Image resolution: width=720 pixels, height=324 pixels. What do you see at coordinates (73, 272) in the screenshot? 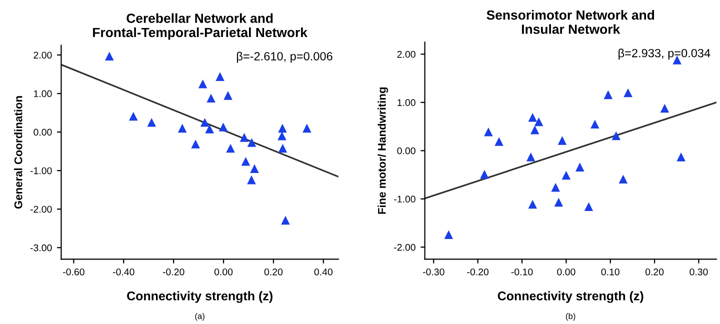
I see `x-tick-label: -0.60` at bounding box center [73, 272].